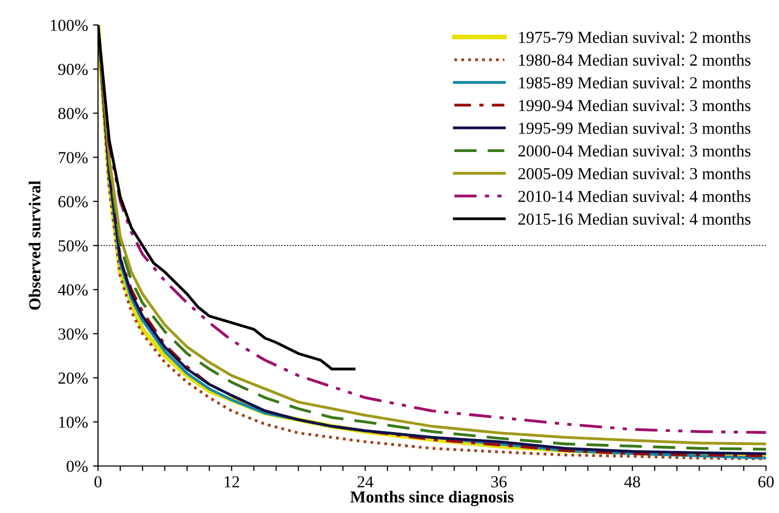  Describe the element at coordinates (232, 482) in the screenshot. I see `x-tick-label: 12` at that location.